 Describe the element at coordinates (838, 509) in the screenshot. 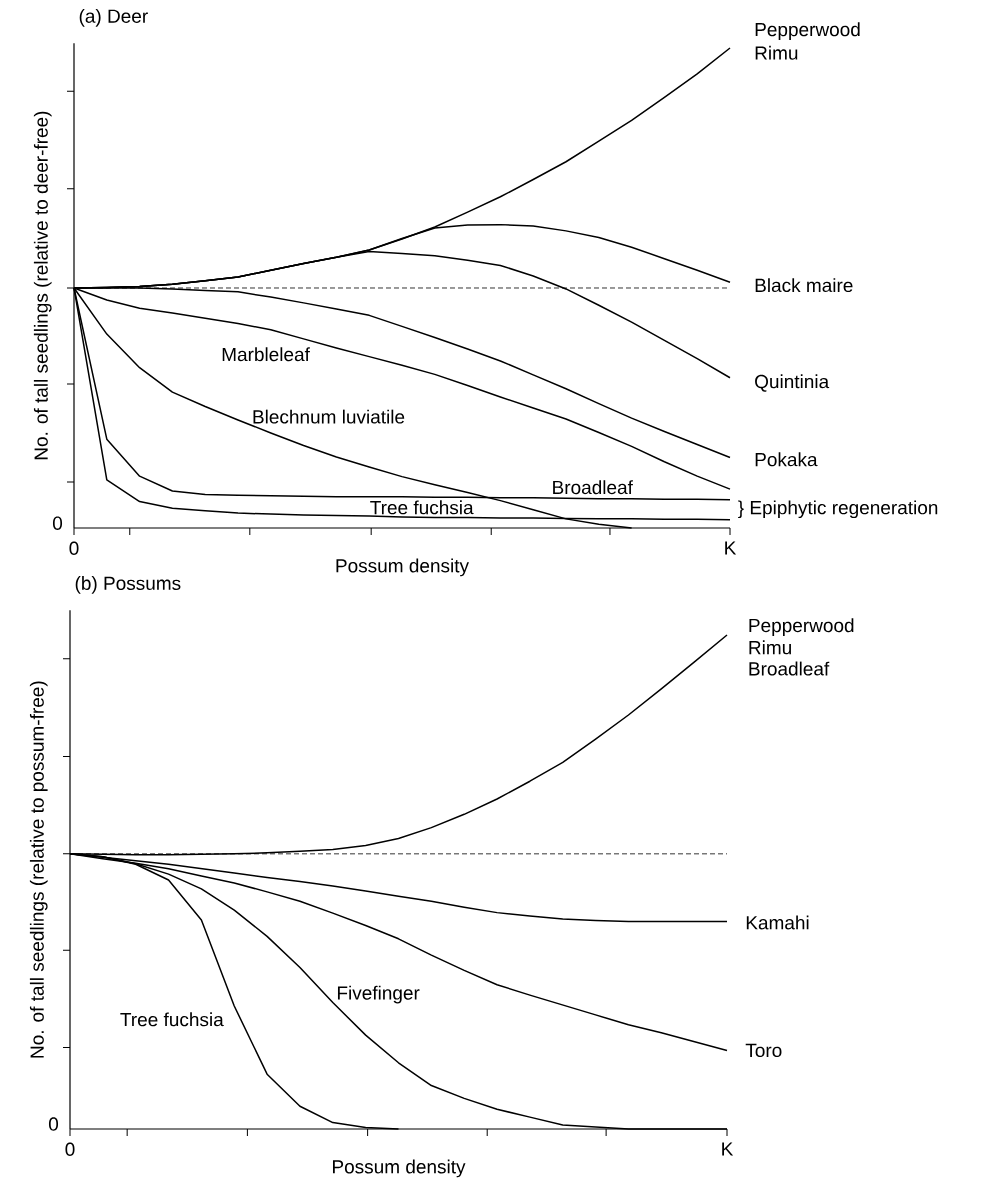

I see `text: } Epiphytic regeneration` at that location.